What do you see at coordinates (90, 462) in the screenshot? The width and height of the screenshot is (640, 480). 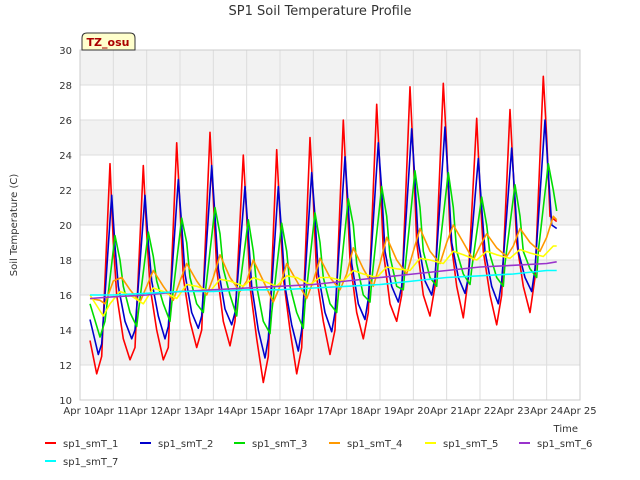 I see `legend-label: sp1_smT_7` at bounding box center [90, 462].